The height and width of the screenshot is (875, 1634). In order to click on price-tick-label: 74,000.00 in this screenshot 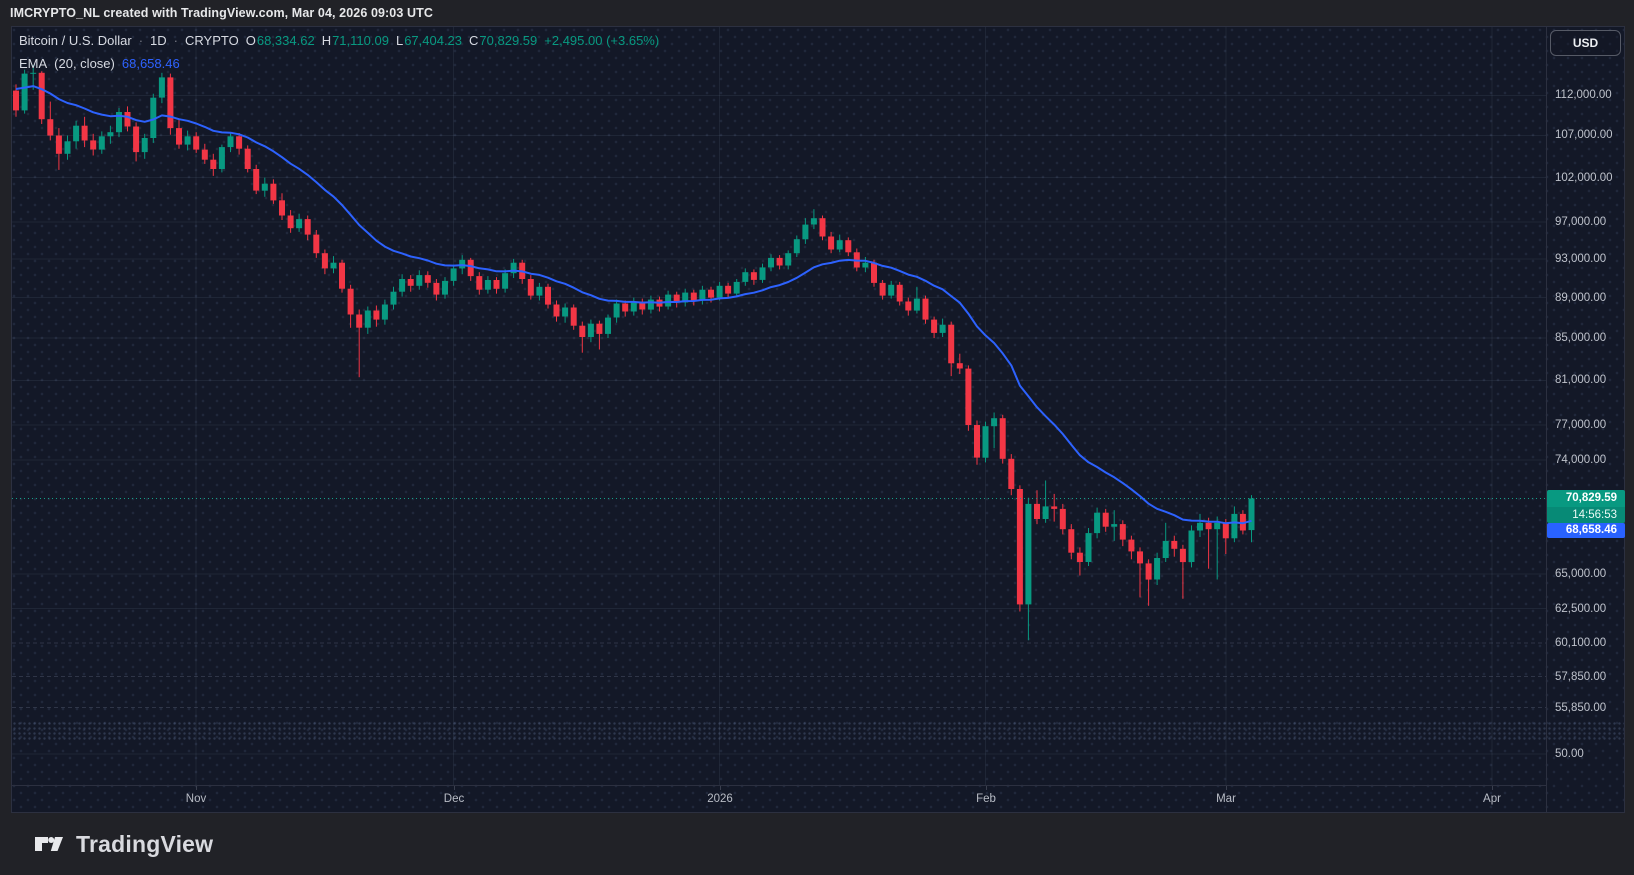, I will do `click(1581, 460)`.